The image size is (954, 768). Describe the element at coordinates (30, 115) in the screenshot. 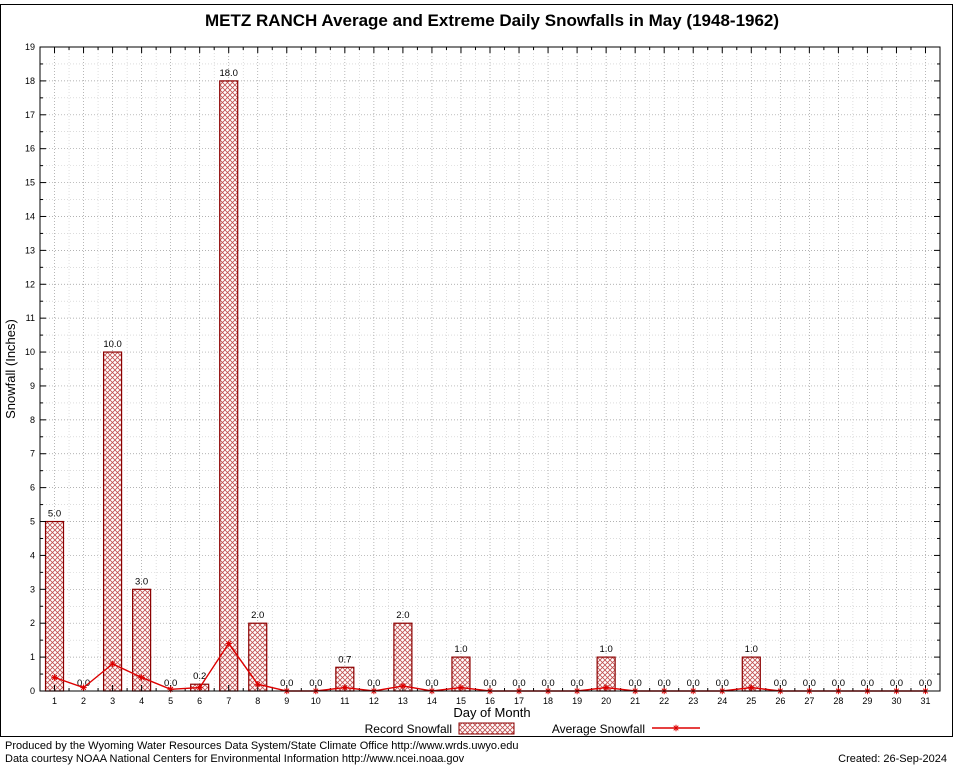

I see `y-tick-label: 17` at that location.